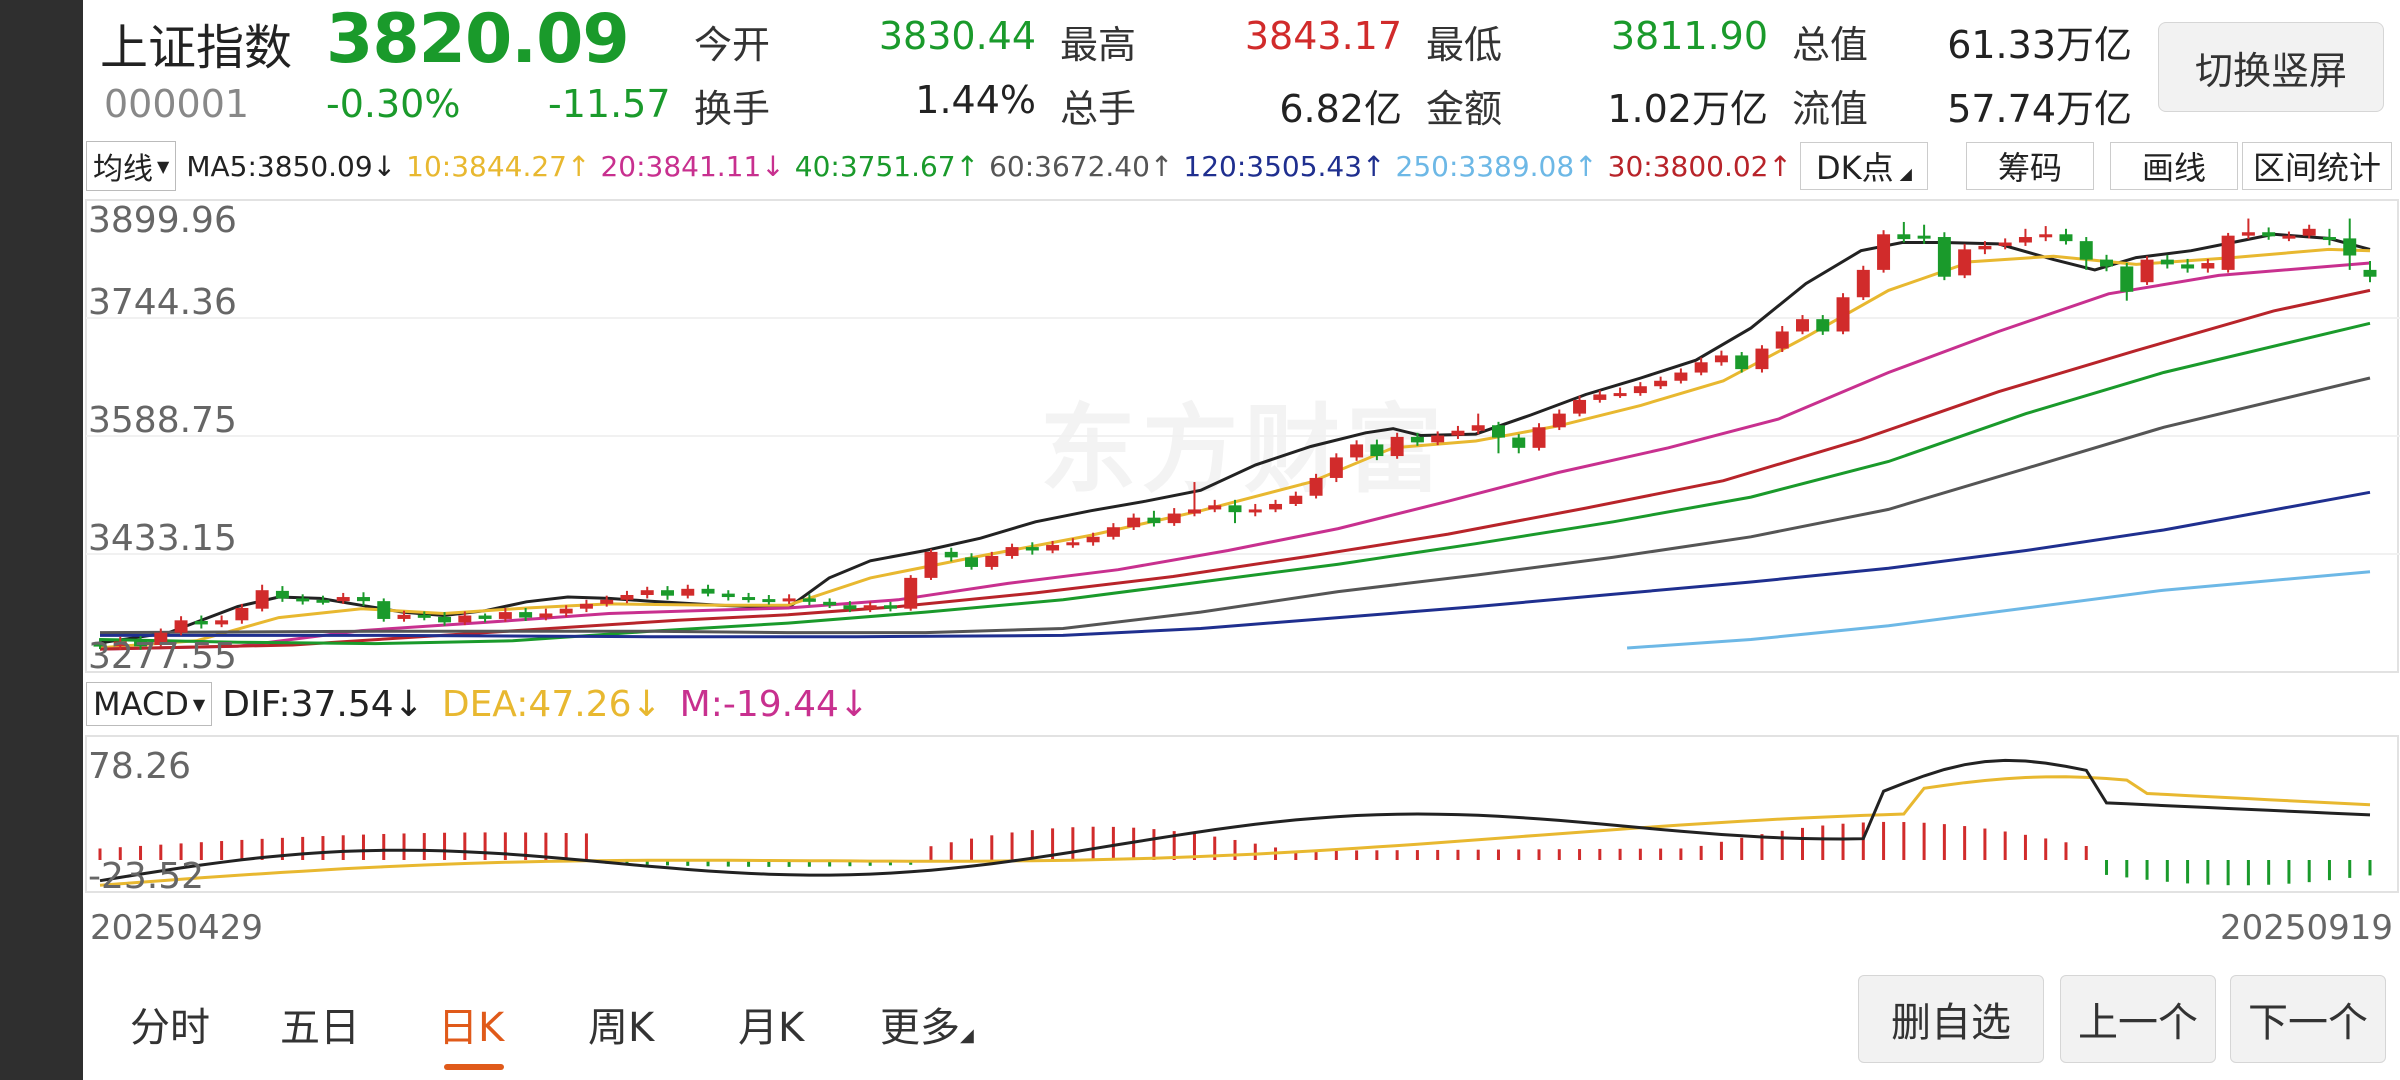  What do you see at coordinates (1464, 109) in the screenshot?
I see `stat-label-amount: 金额` at bounding box center [1464, 109].